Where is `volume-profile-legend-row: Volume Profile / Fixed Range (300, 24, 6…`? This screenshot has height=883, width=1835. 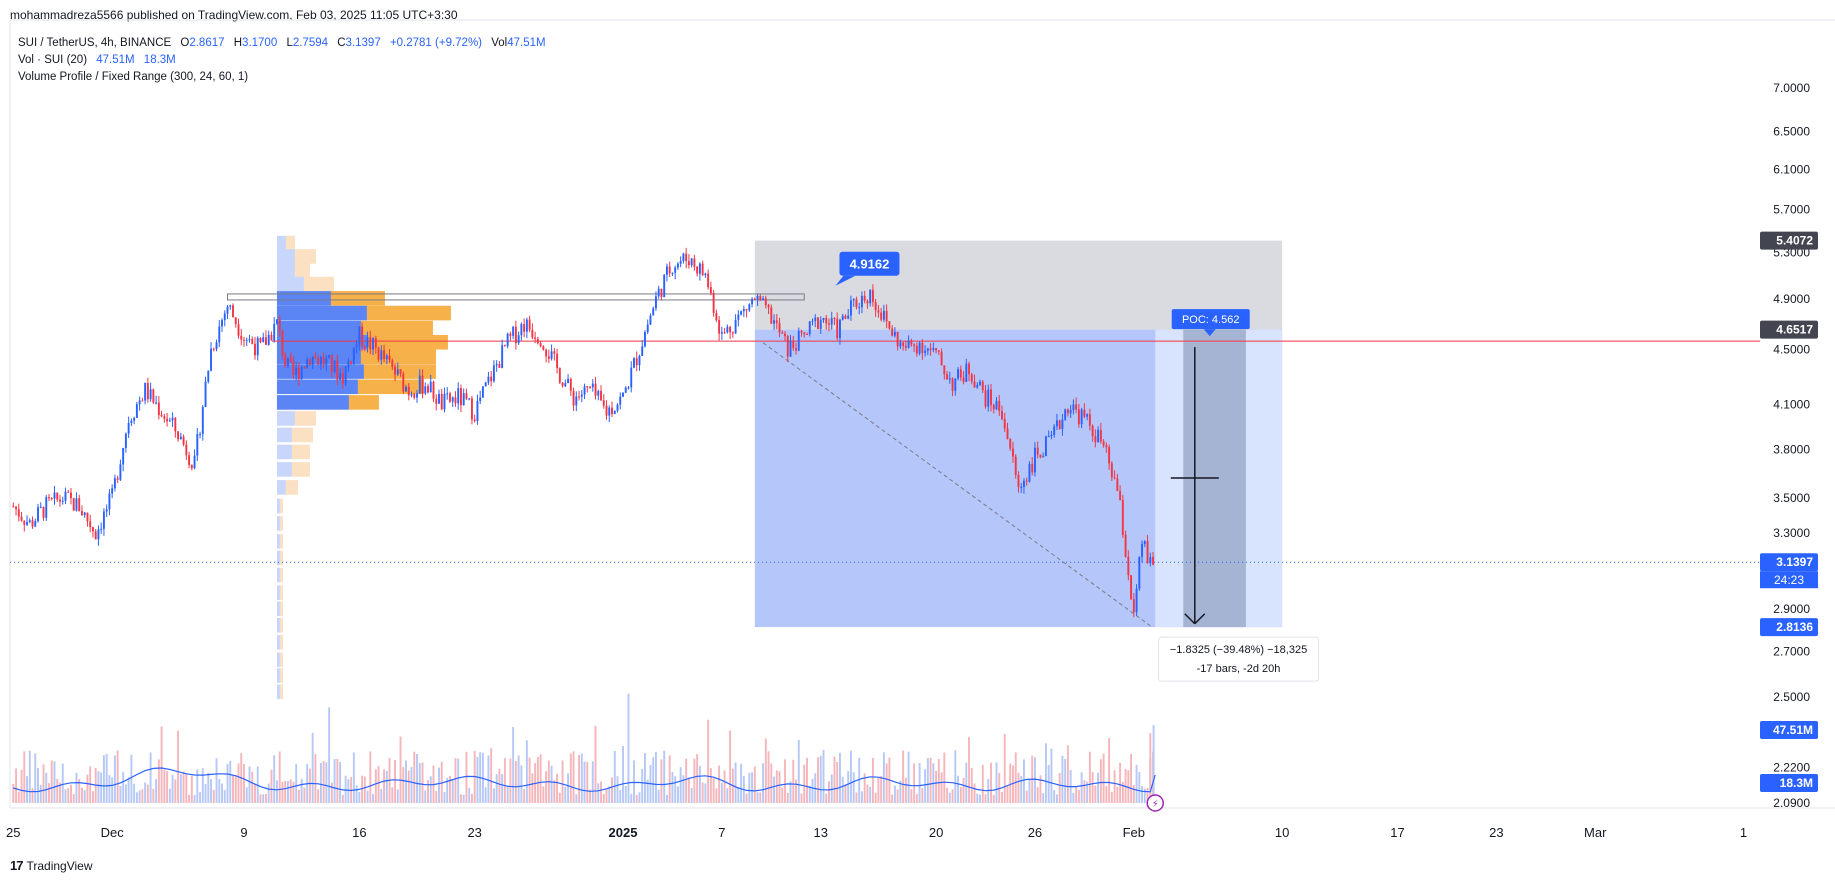 volume-profile-legend-row: Volume Profile / Fixed Range (300, 24, 6… is located at coordinates (285, 77).